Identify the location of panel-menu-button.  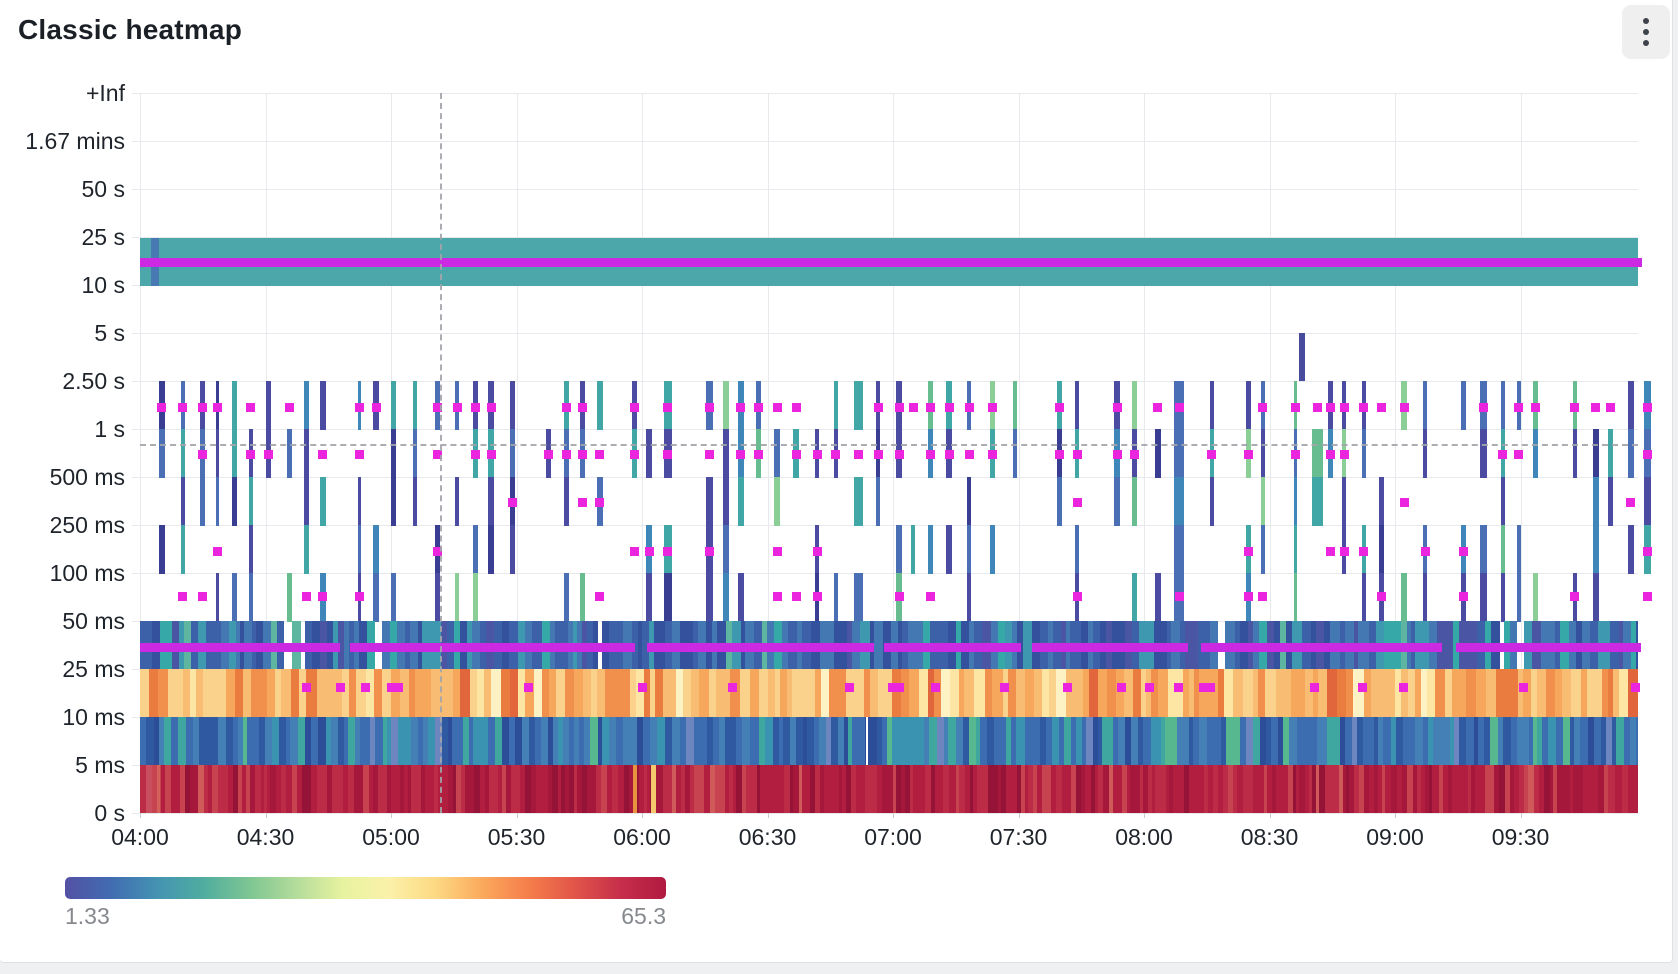
(1646, 32).